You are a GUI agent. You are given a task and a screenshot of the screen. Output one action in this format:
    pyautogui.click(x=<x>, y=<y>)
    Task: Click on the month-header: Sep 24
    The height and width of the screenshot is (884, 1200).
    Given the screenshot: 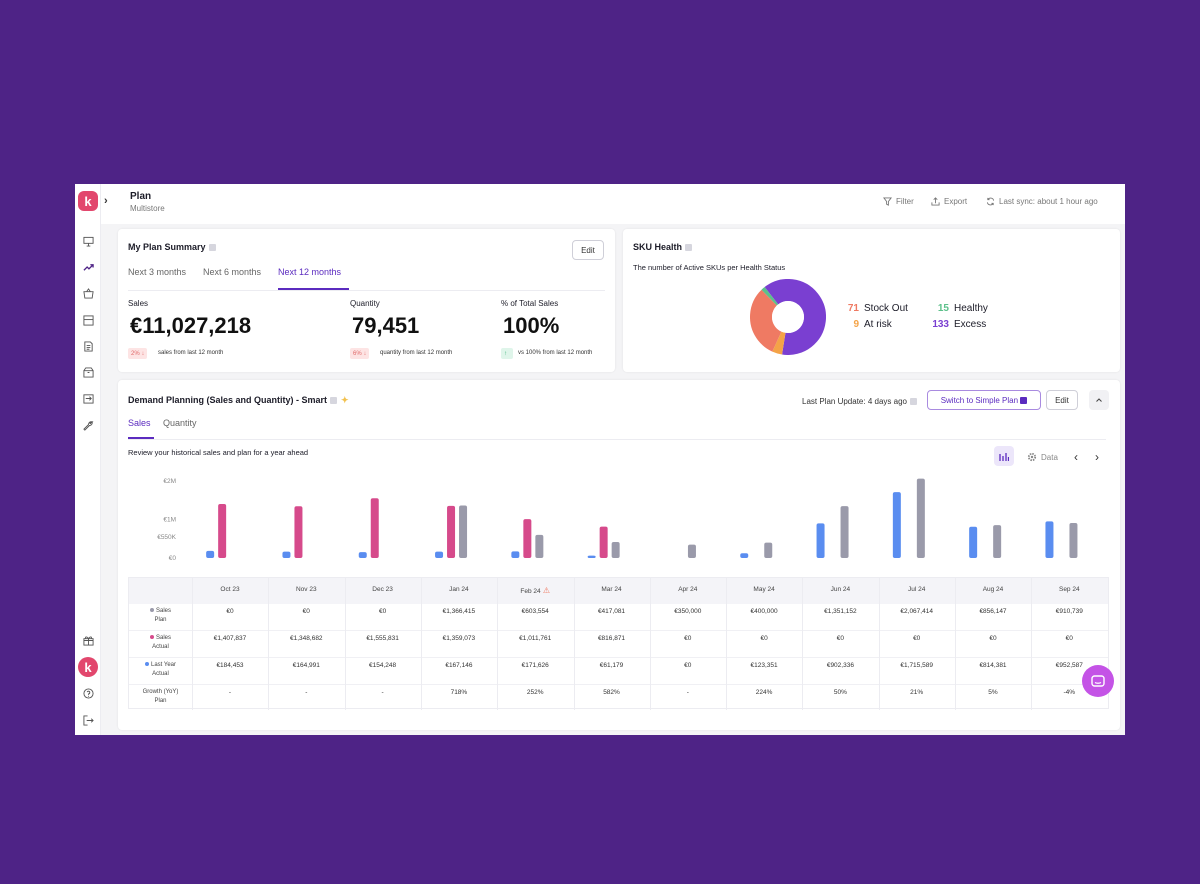 What is the action you would take?
    pyautogui.click(x=1069, y=589)
    